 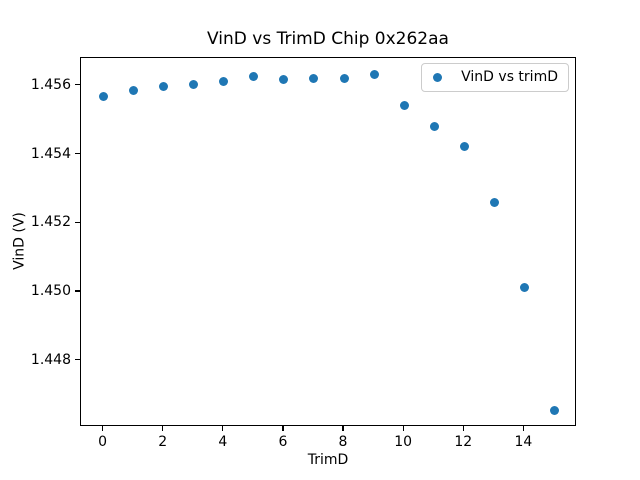 I want to click on x-tick-label: 14, so click(x=523, y=442).